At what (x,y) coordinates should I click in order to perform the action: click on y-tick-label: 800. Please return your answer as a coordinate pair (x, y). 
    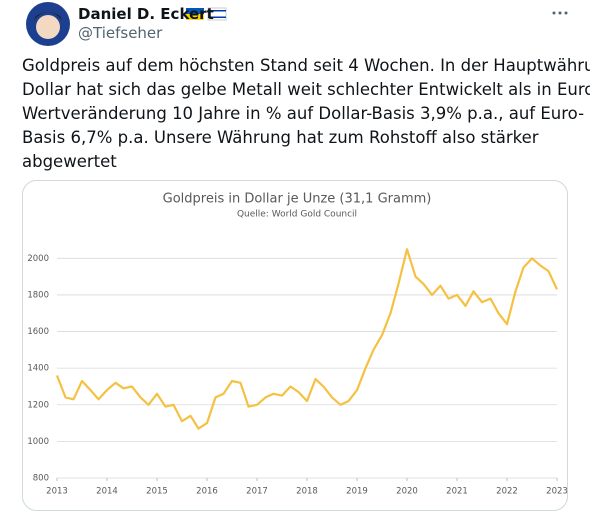
    Looking at the image, I should click on (41, 479).